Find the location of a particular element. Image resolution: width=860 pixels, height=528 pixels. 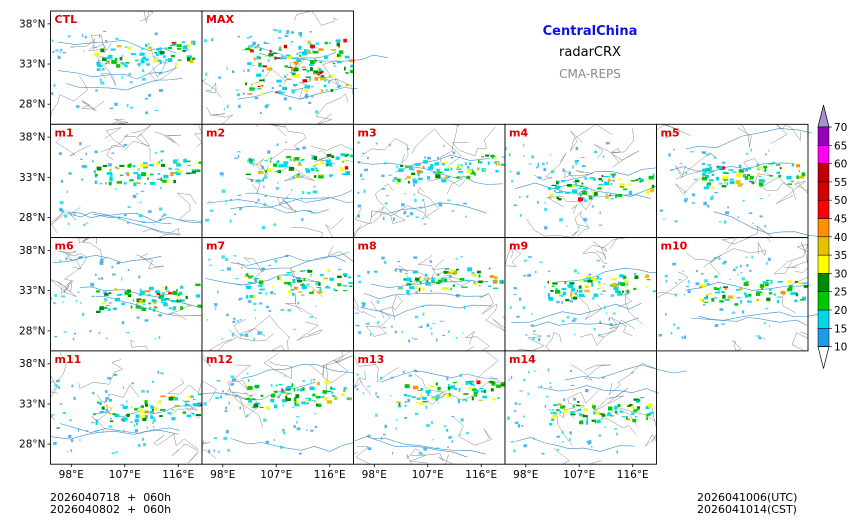

colorbar-tick-label: 70 is located at coordinates (840, 128).